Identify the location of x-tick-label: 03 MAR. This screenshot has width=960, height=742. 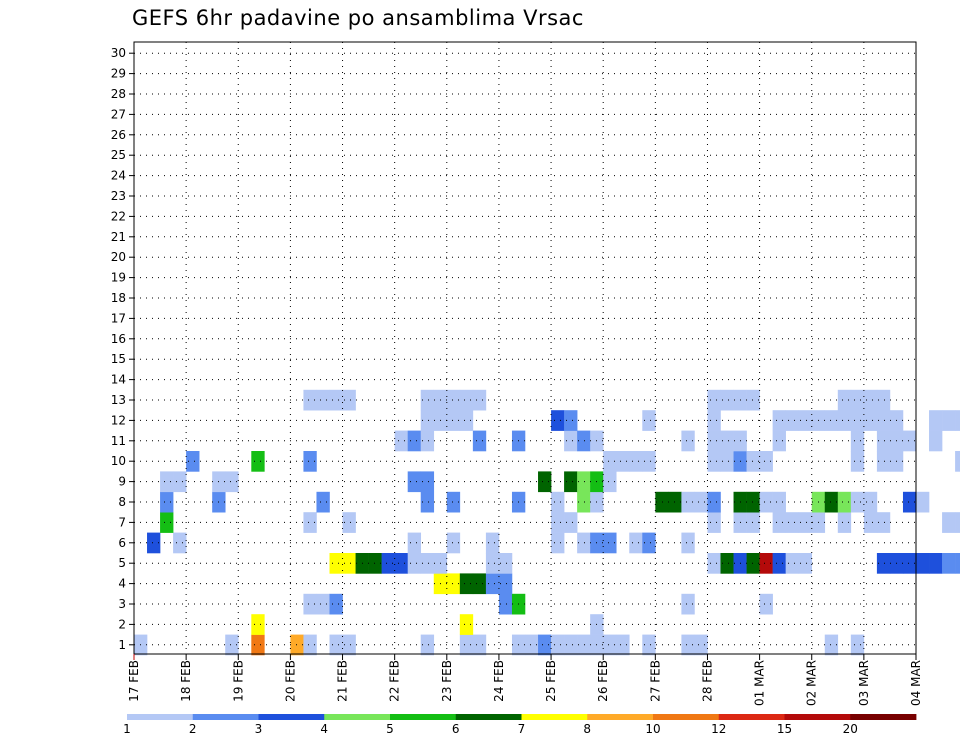
(864, 683).